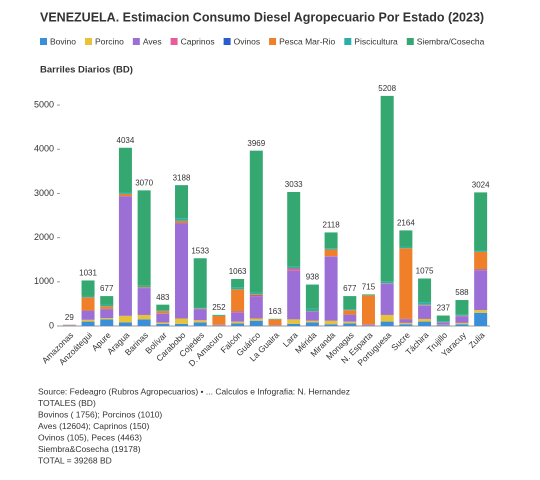 The image size is (540, 480). Describe the element at coordinates (406, 222) in the screenshot. I see `total-label: 2164` at that location.